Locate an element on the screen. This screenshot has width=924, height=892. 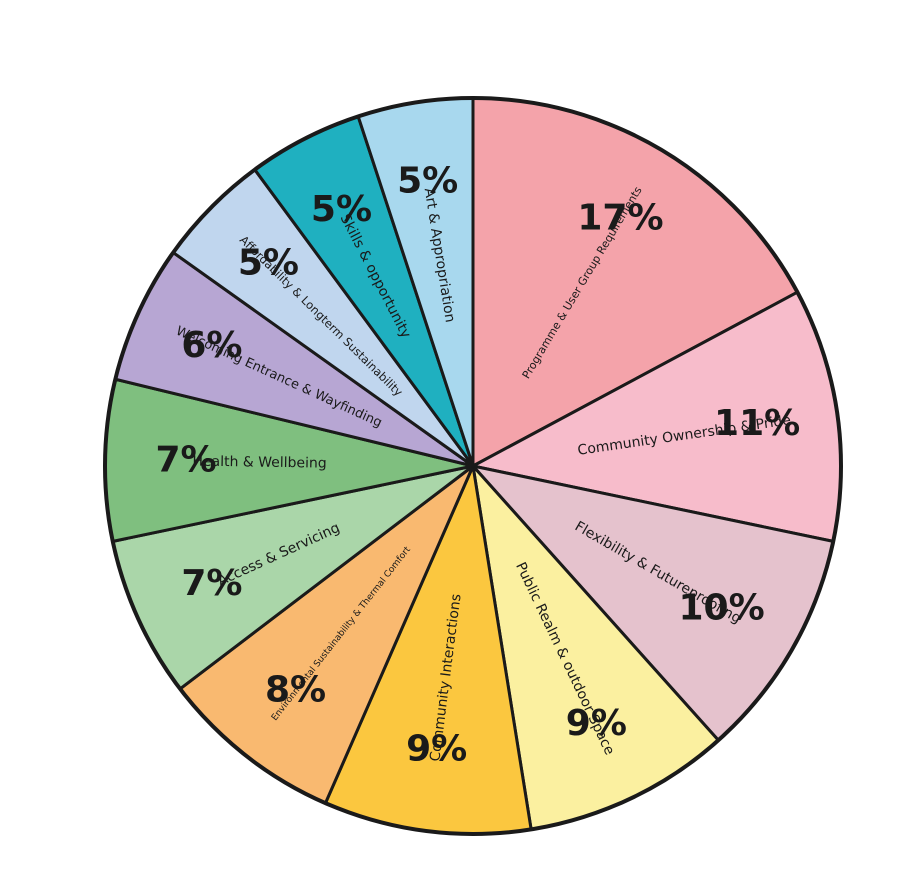
slice-category-label: Health & Wellbeing is located at coordinates (259, 463).